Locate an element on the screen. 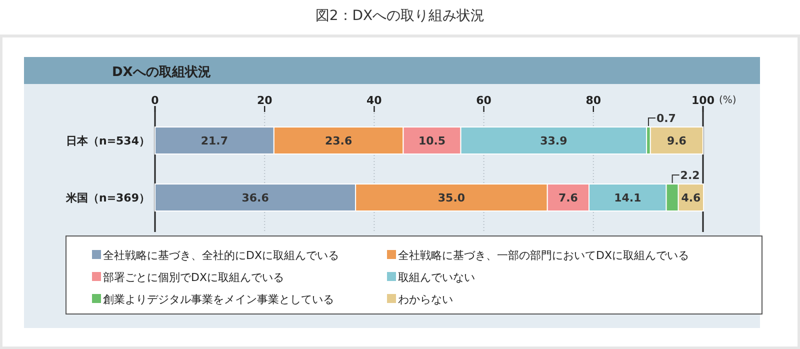 This screenshot has height=349, width=800. legend-label: 創業よりデジタル事業をメイン事業としている is located at coordinates (218, 299).